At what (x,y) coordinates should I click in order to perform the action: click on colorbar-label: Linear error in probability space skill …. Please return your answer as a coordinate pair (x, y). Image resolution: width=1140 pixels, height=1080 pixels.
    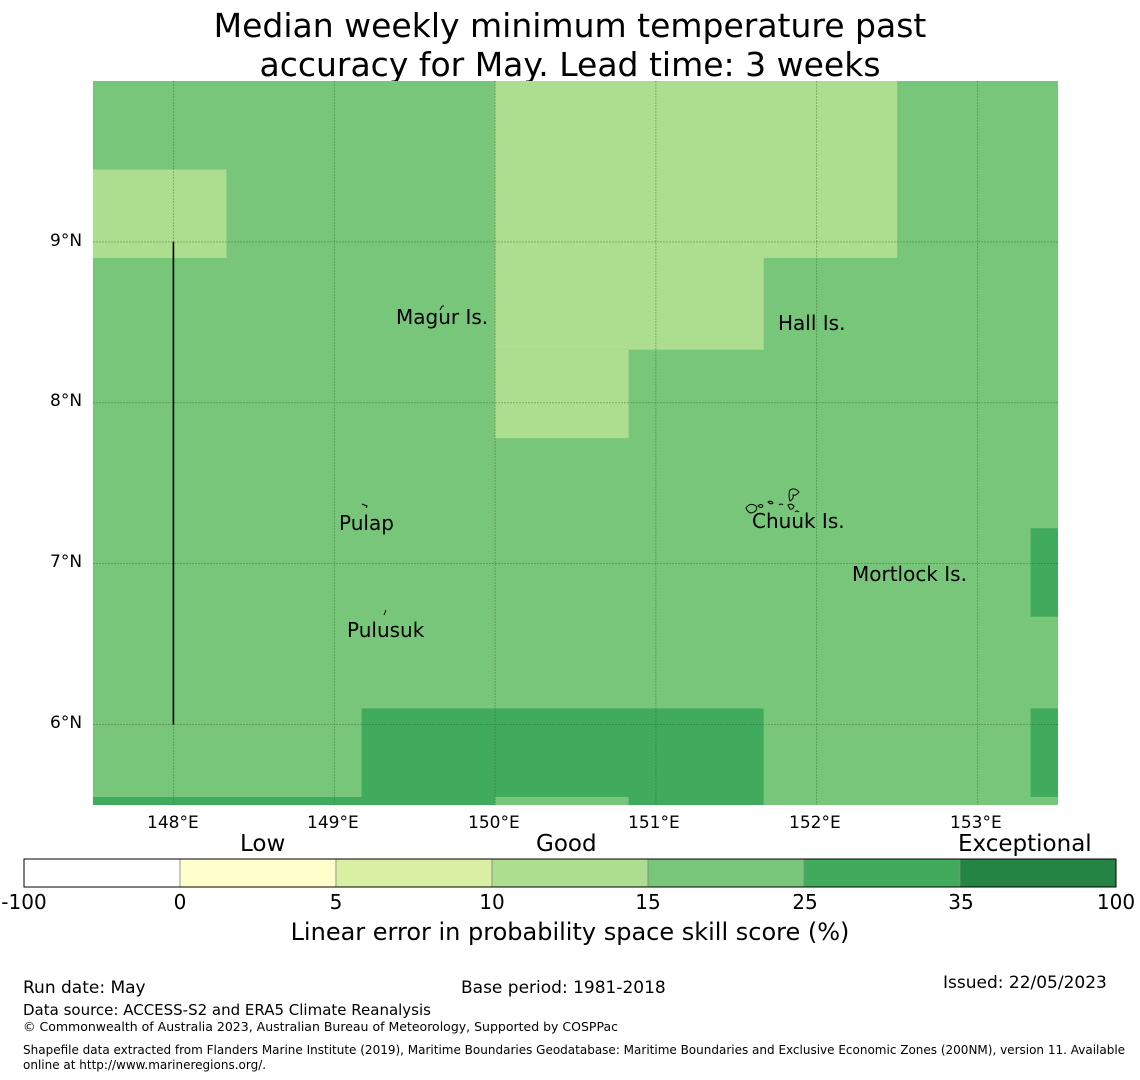
    Looking at the image, I should click on (570, 932).